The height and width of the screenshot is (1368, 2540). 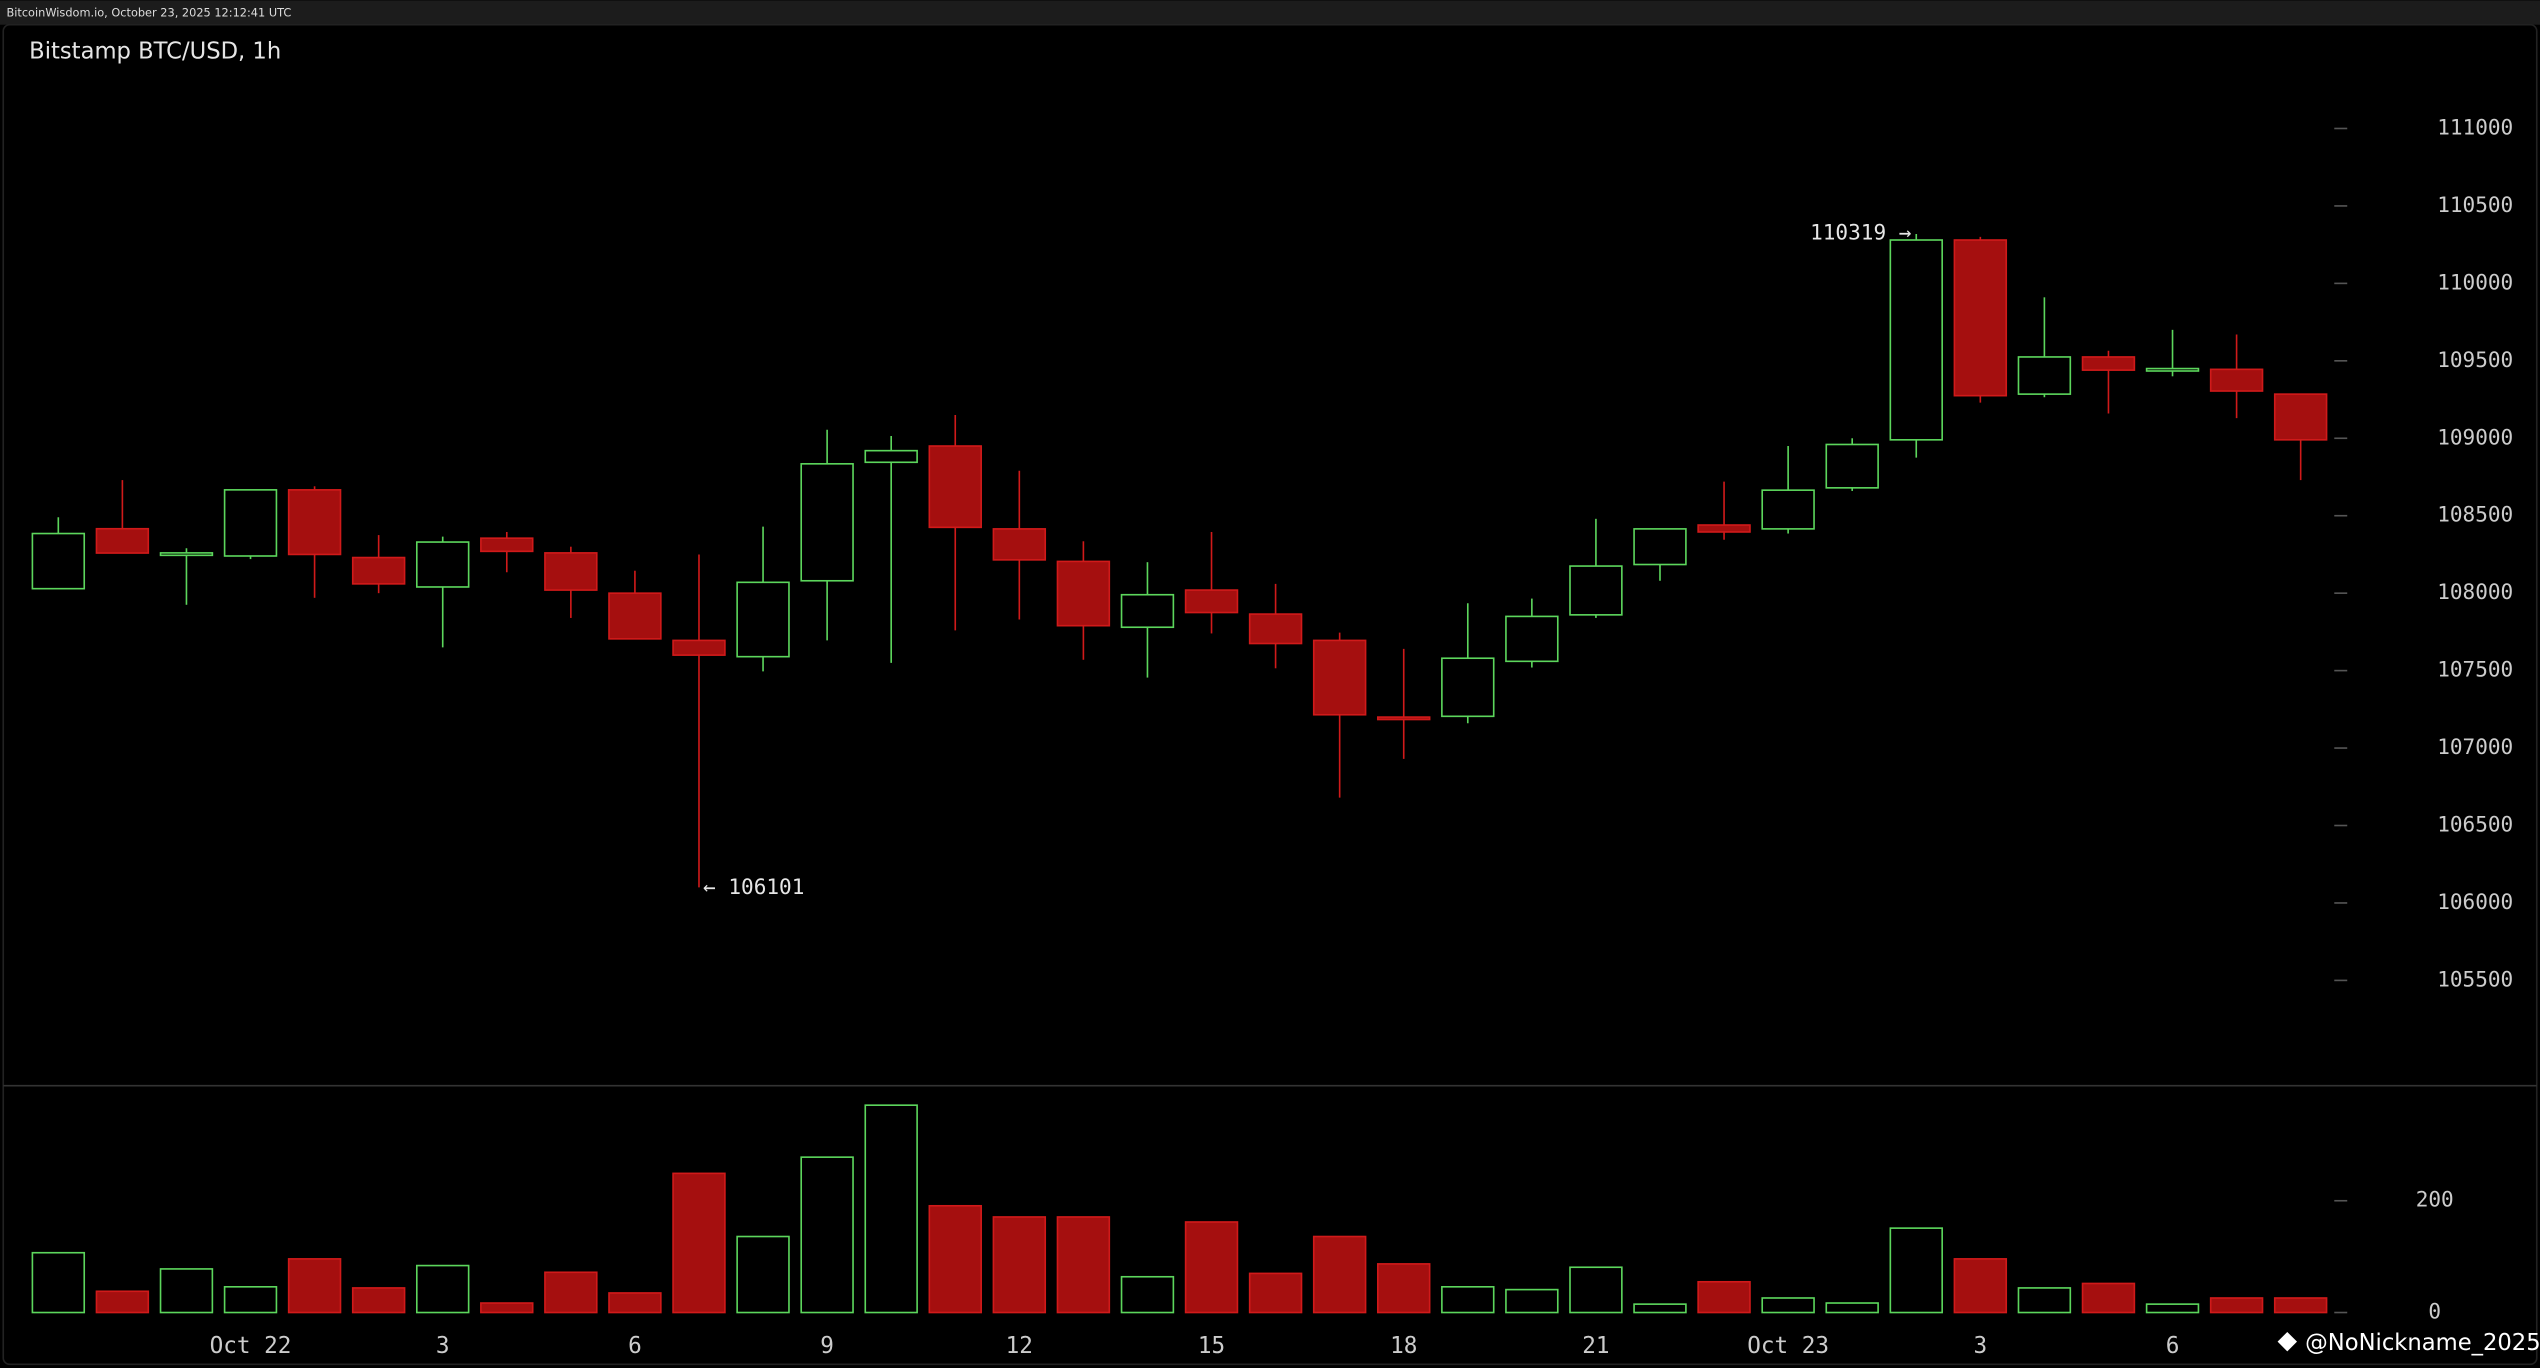 I want to click on x-tick-label: 9, so click(x=827, y=1346).